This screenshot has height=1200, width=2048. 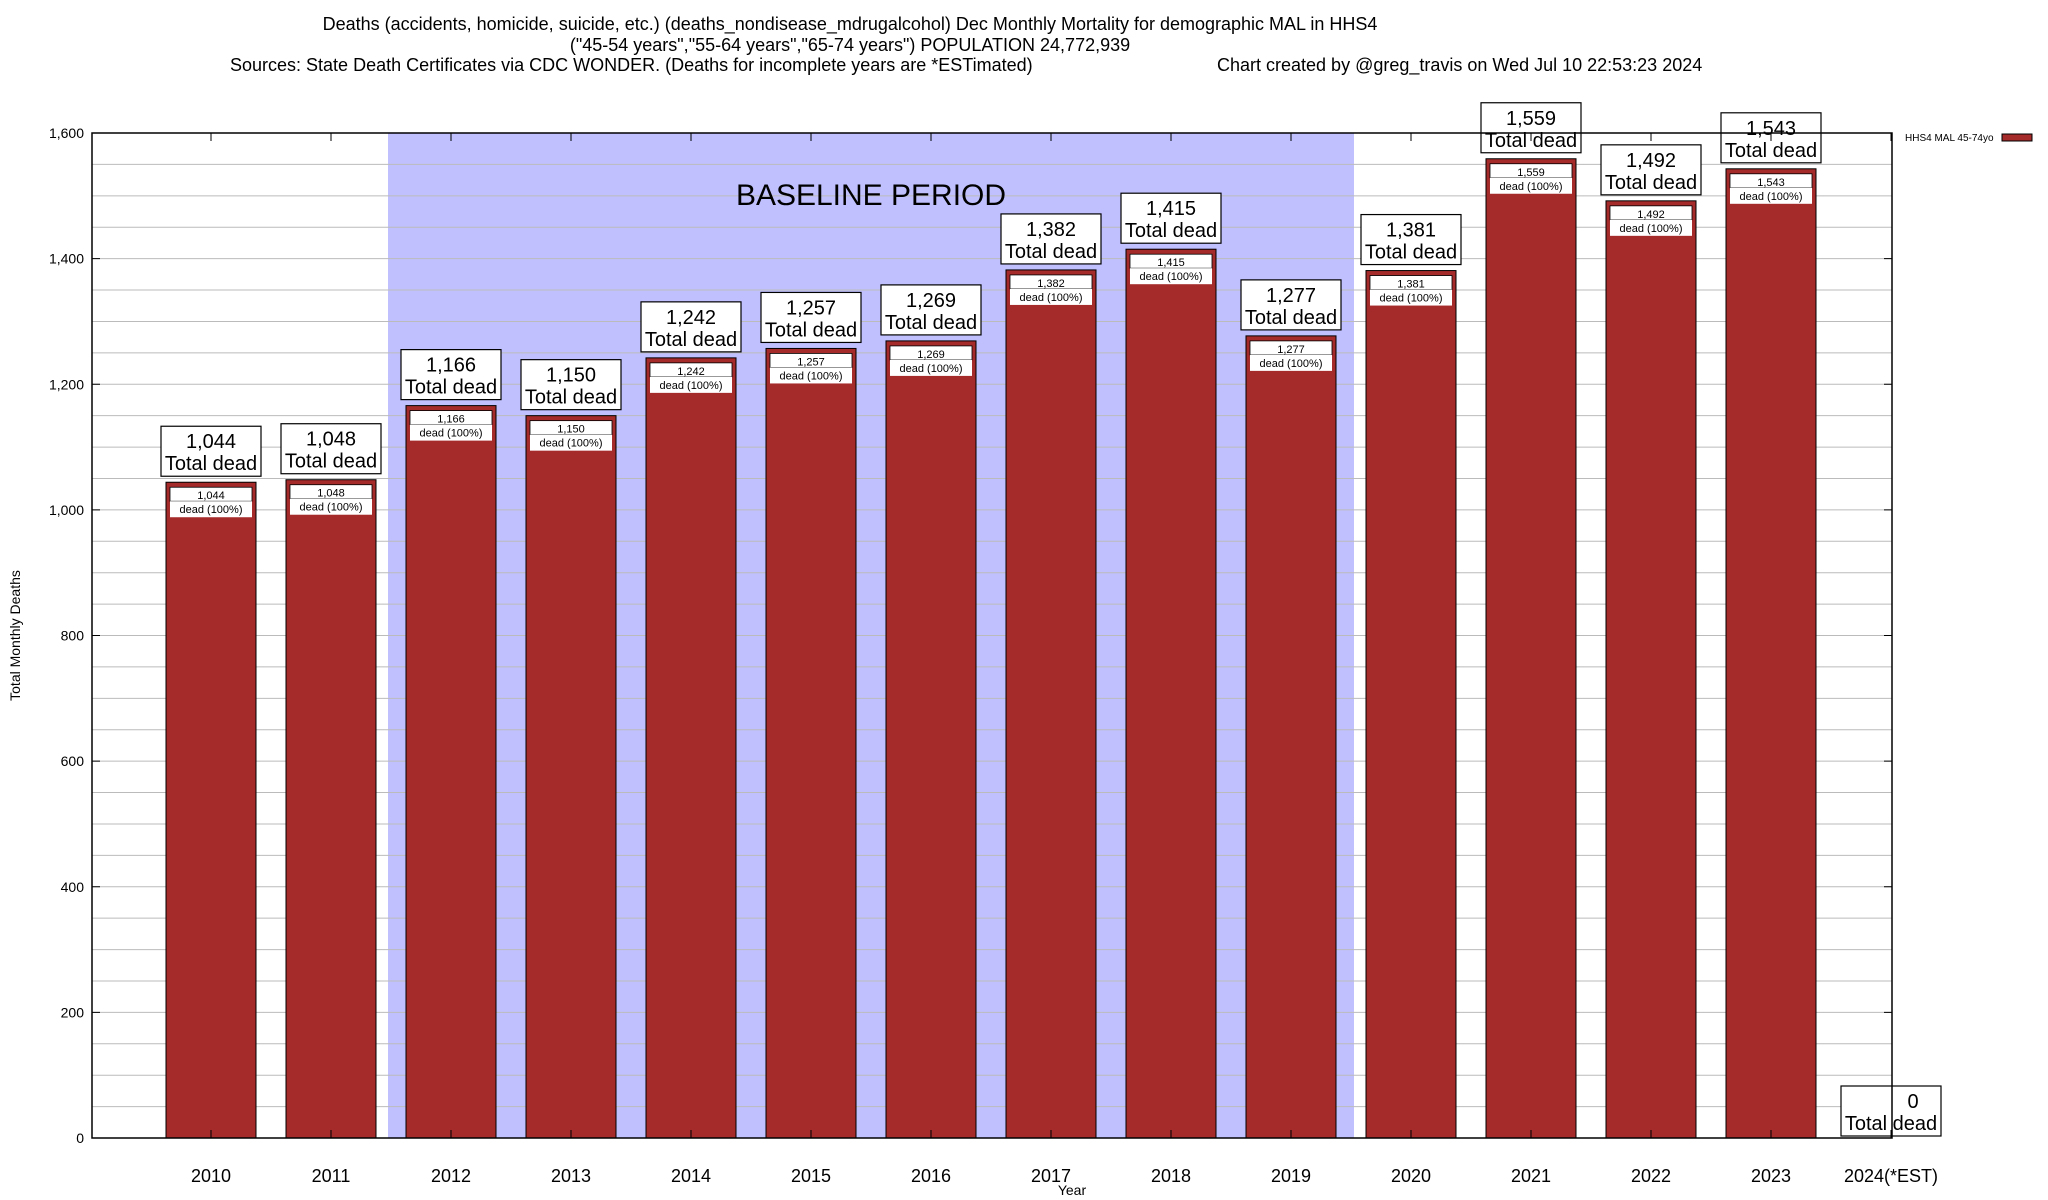 What do you see at coordinates (871, 195) in the screenshot?
I see `baseline-period-label: BASELINE PERIOD` at bounding box center [871, 195].